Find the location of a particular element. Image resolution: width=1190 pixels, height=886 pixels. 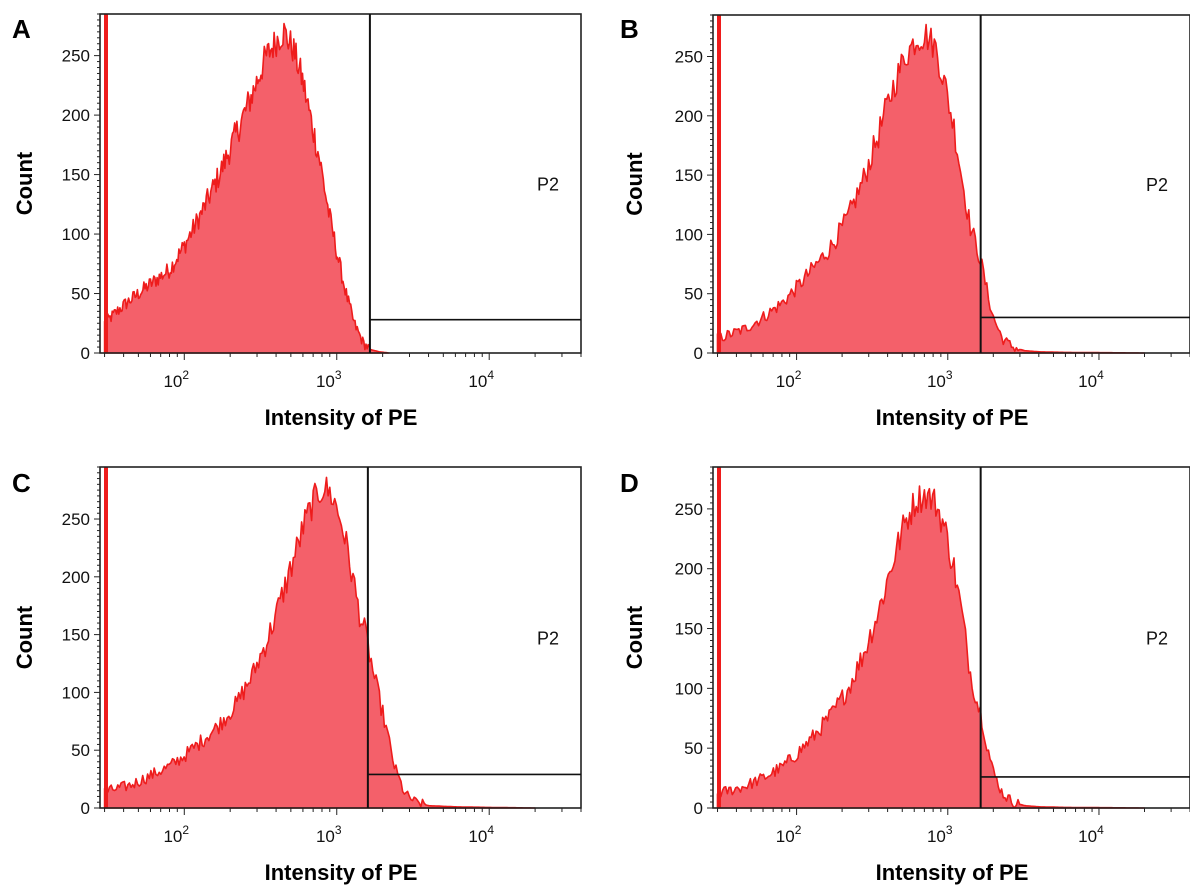

x-tick-label-b: 10³ is located at coordinates (940, 379).